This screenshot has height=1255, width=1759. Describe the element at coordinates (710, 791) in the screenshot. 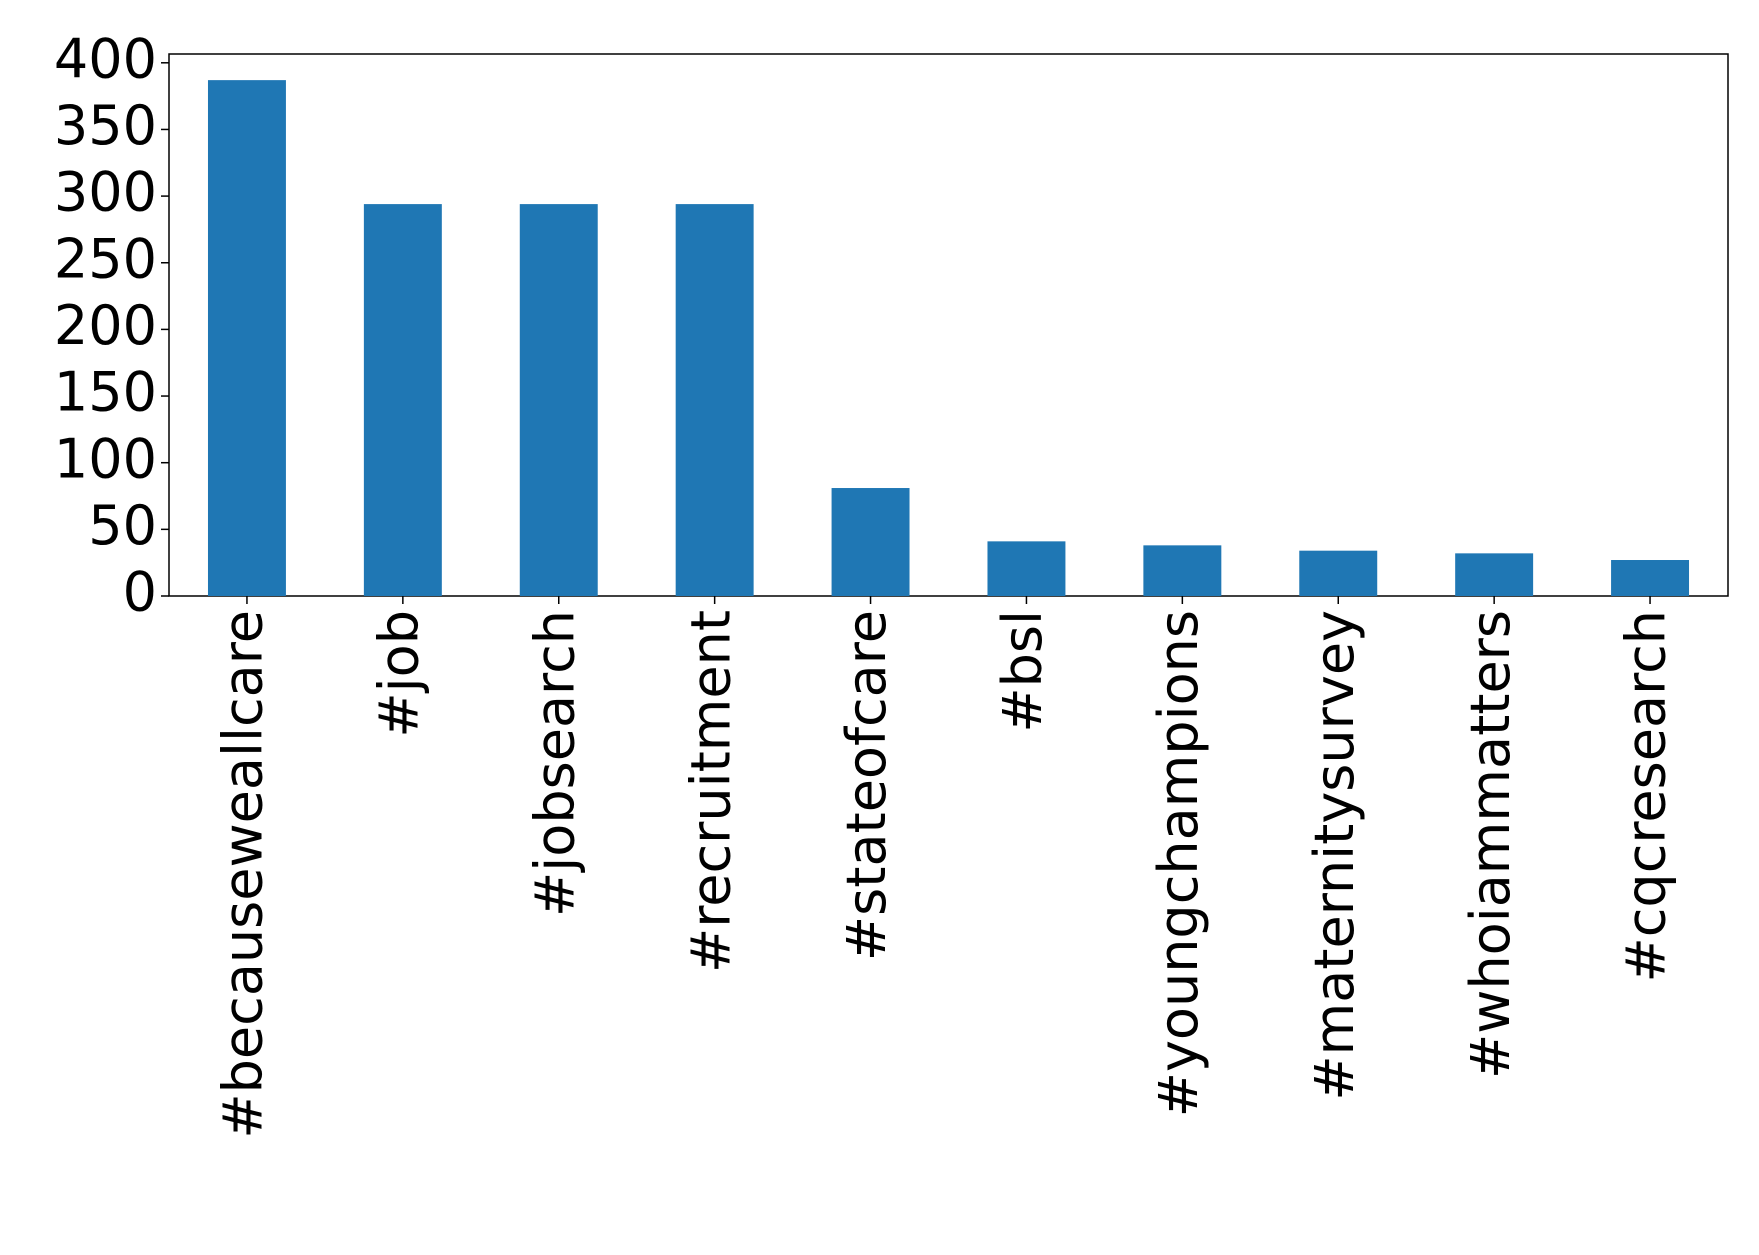

I see `x-tick-label: #recruitment` at that location.